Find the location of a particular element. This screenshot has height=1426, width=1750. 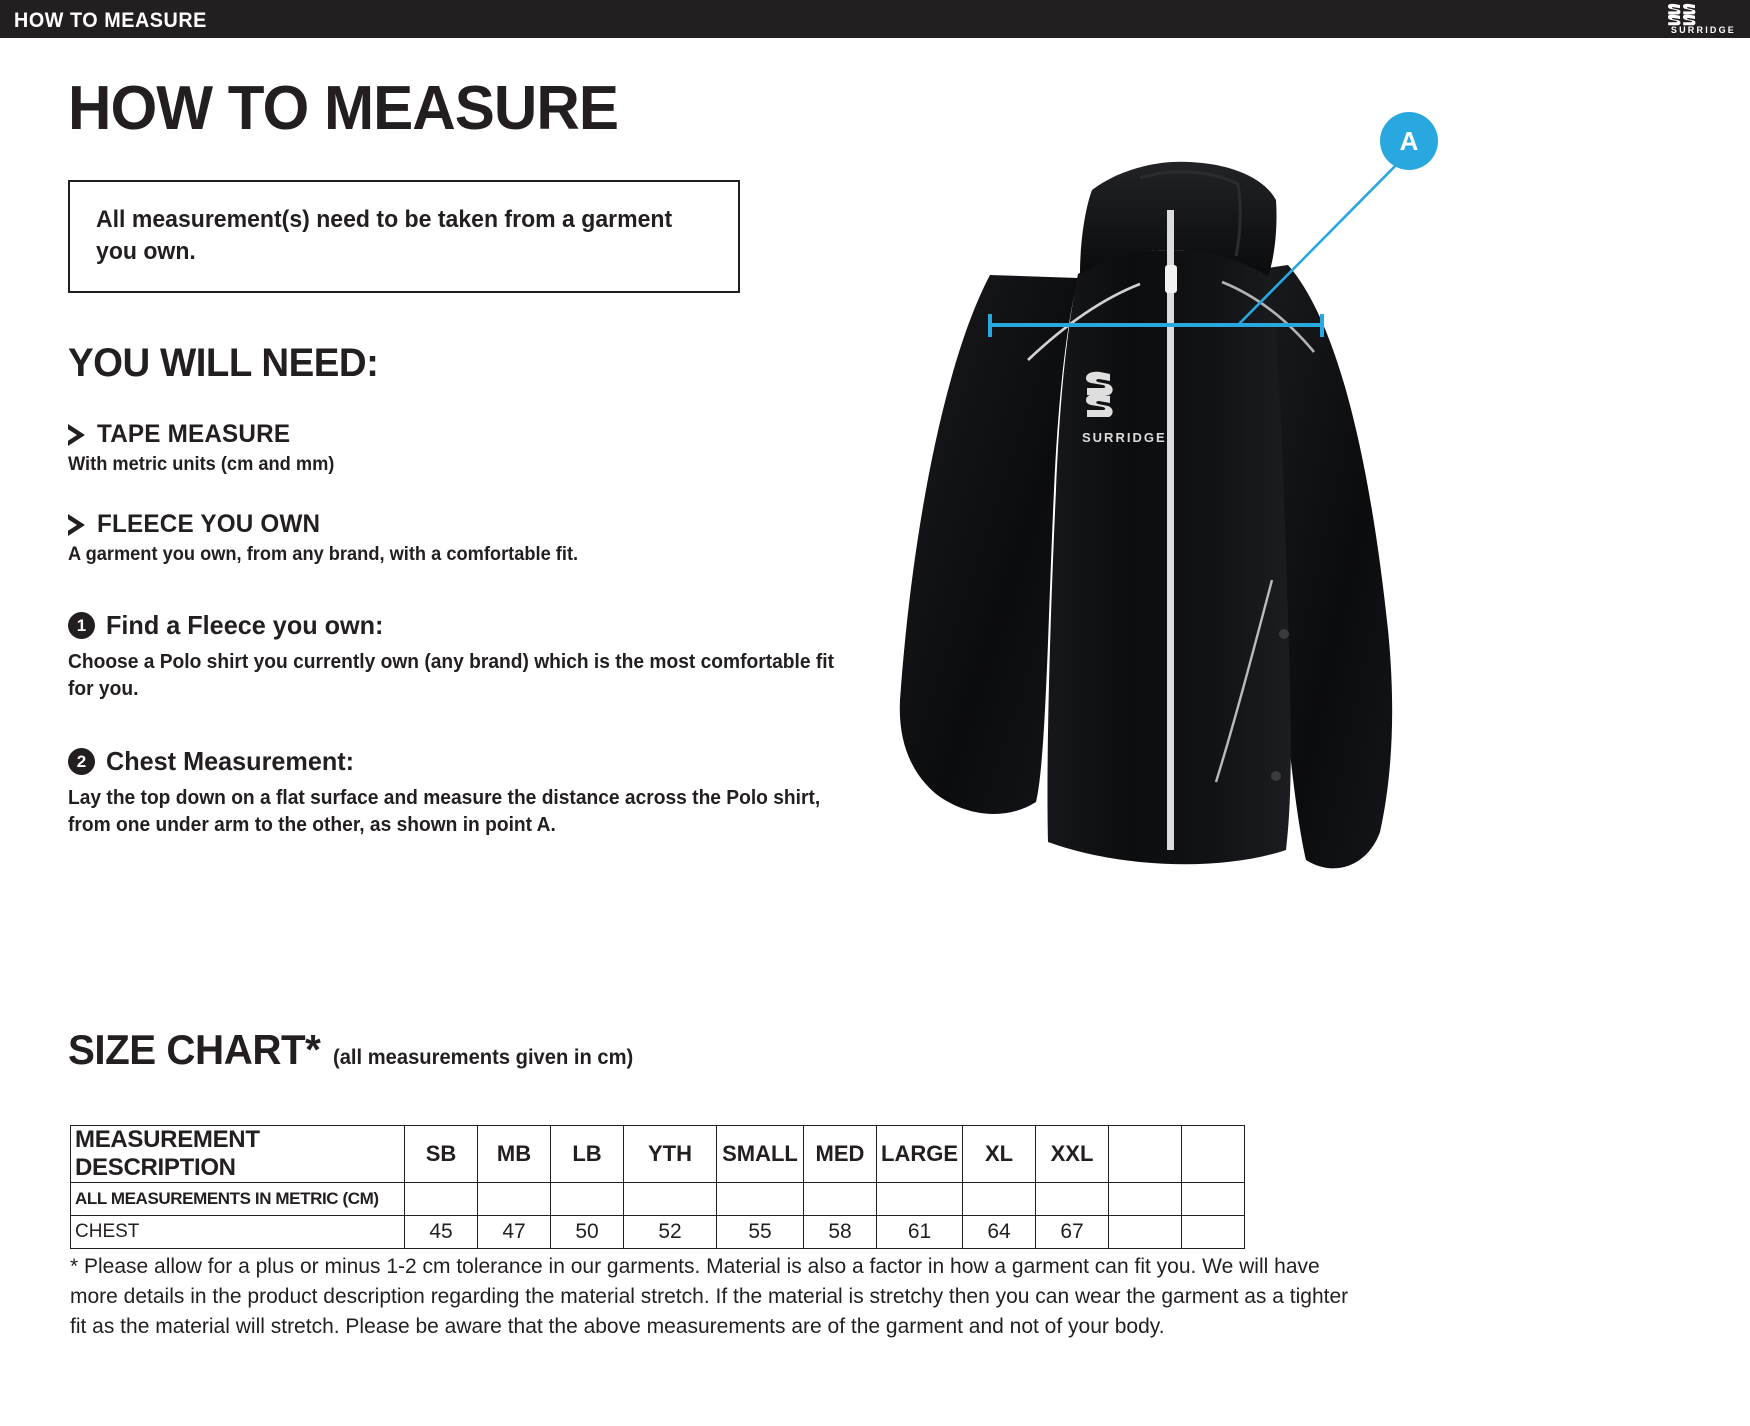

table-row: CHEST 45 47 50 52 55 58 61 64 67 is located at coordinates (657, 1232).